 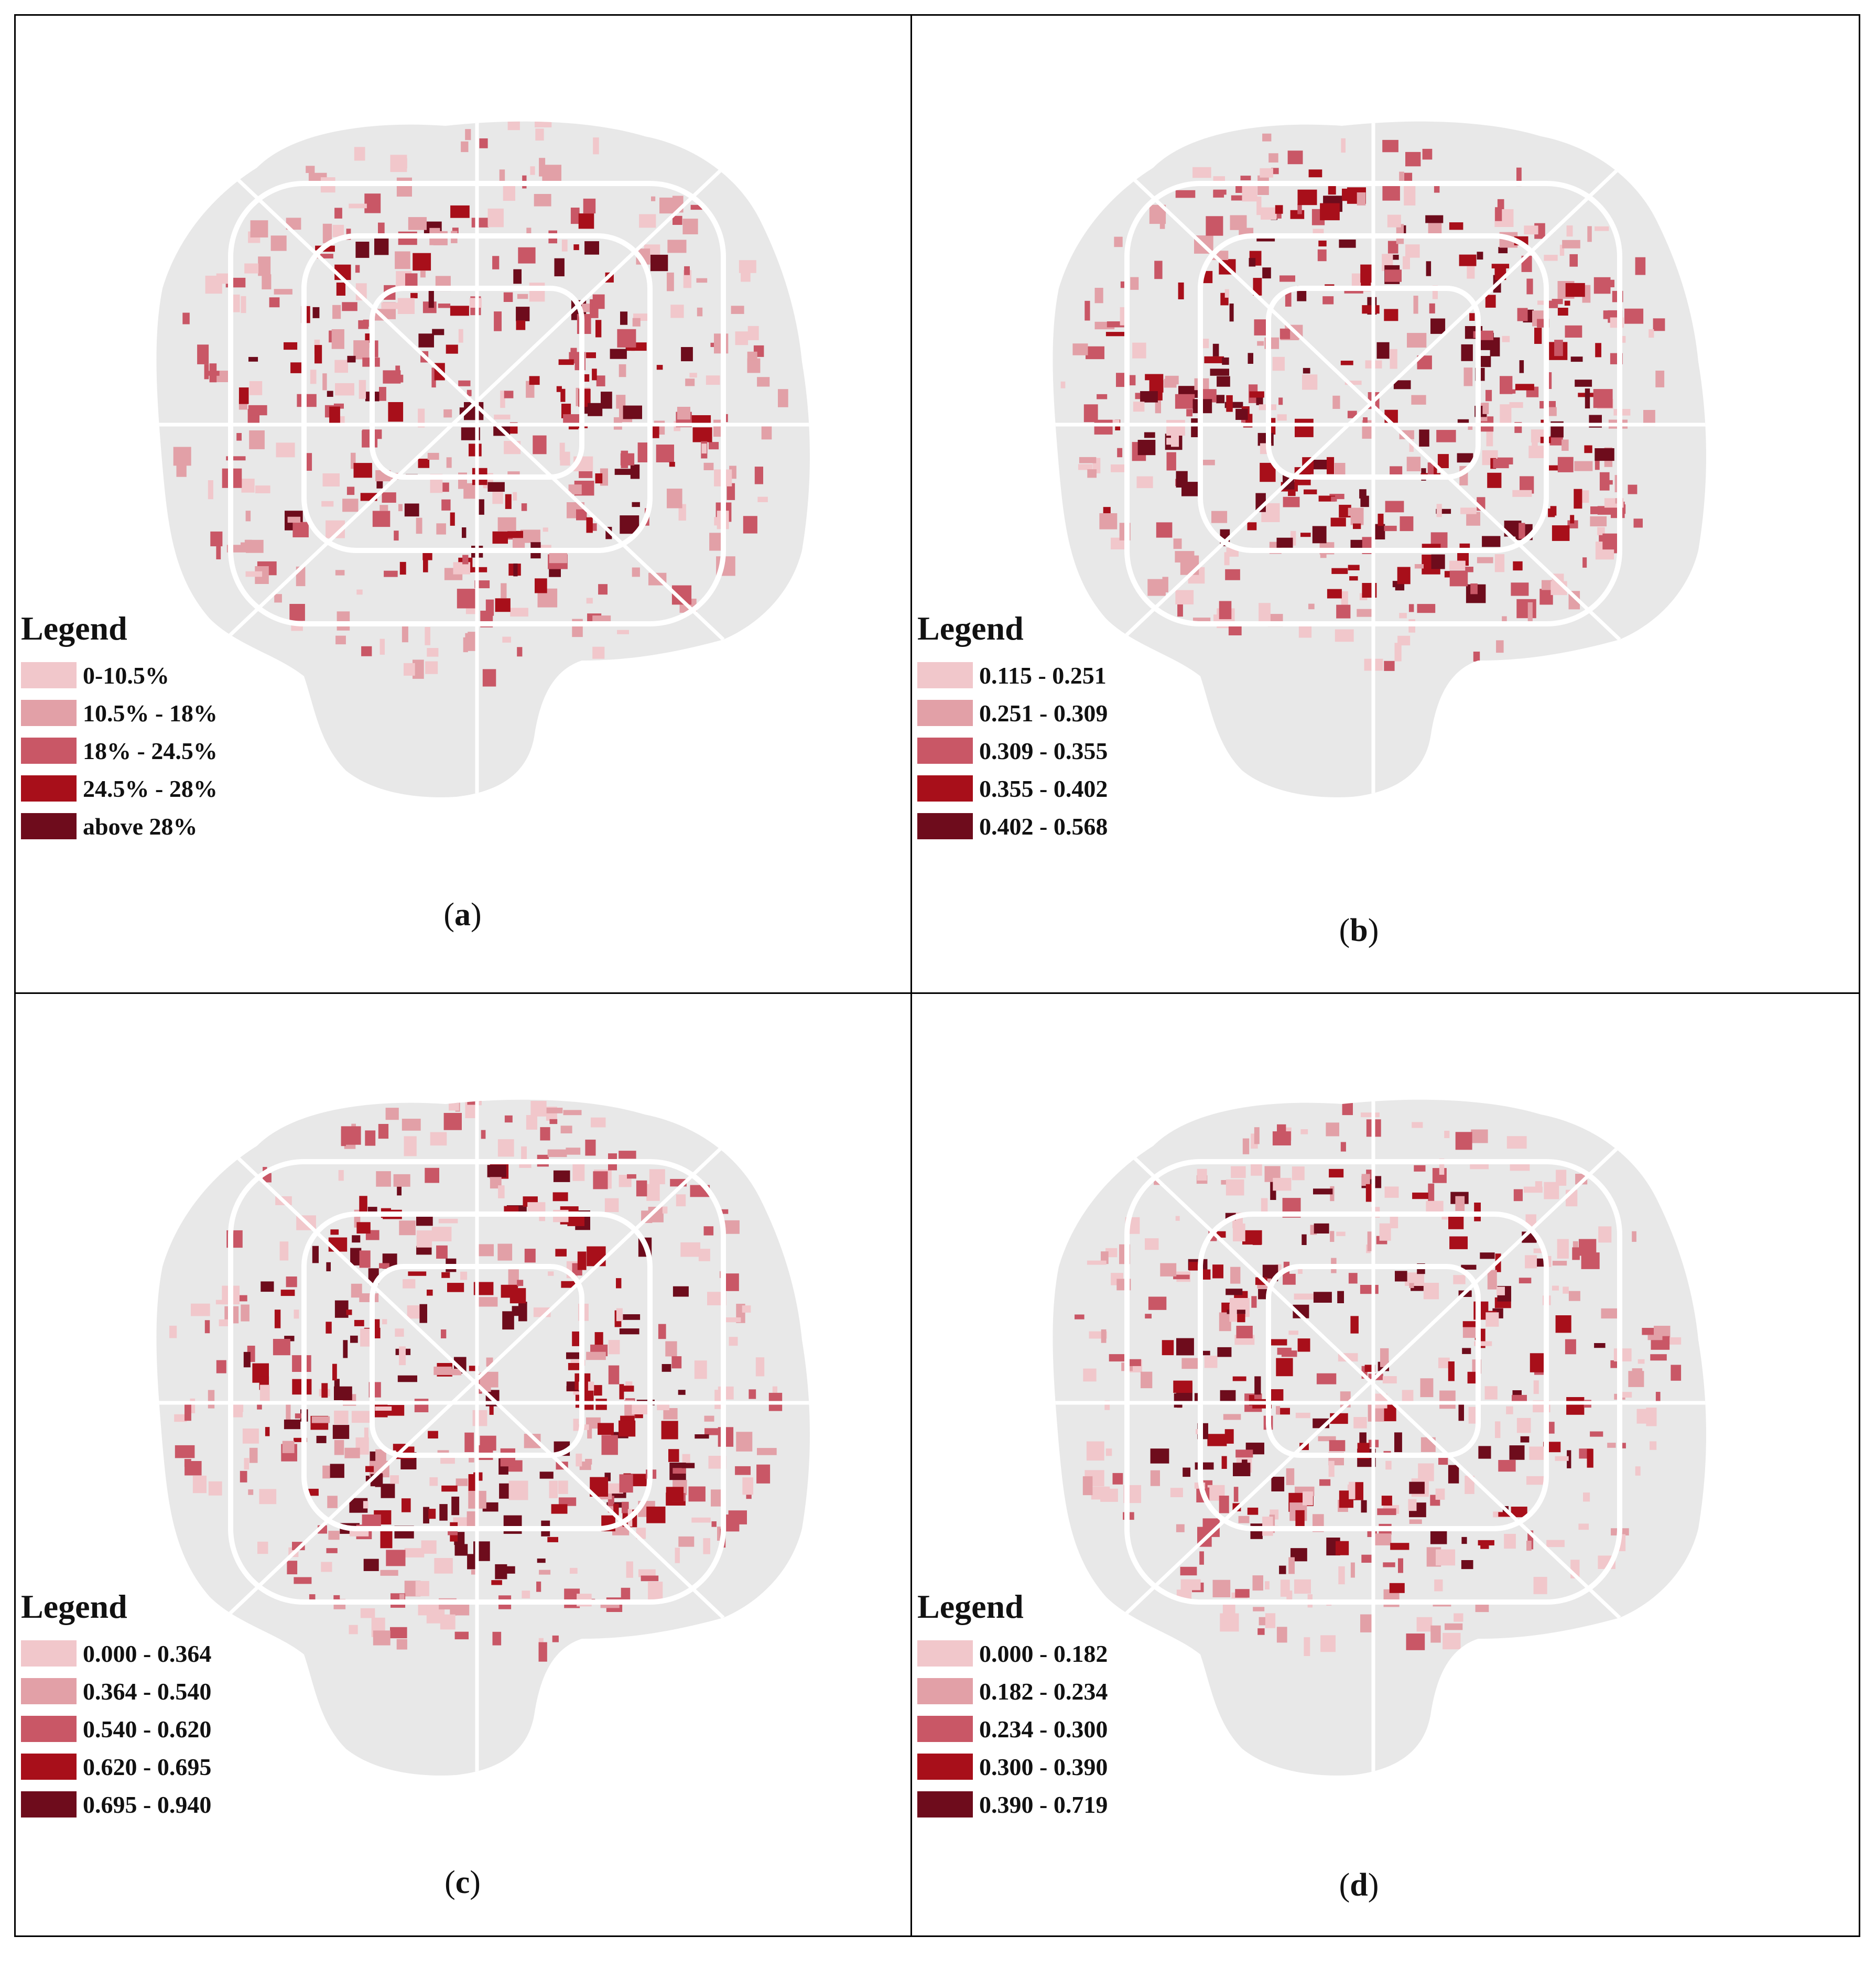 What do you see at coordinates (462, 1882) in the screenshot?
I see `caption-letter: c` at bounding box center [462, 1882].